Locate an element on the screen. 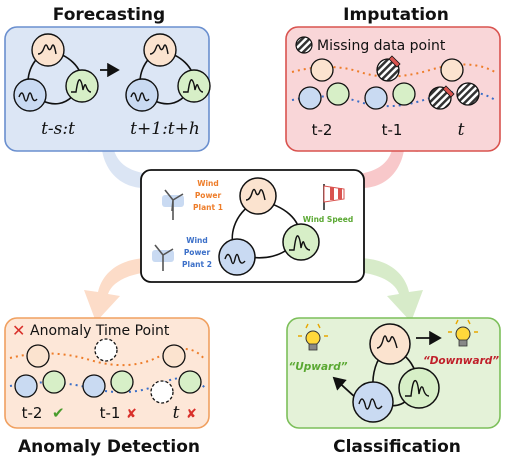  anomaly-title: Anomaly Detection is located at coordinates (109, 447).